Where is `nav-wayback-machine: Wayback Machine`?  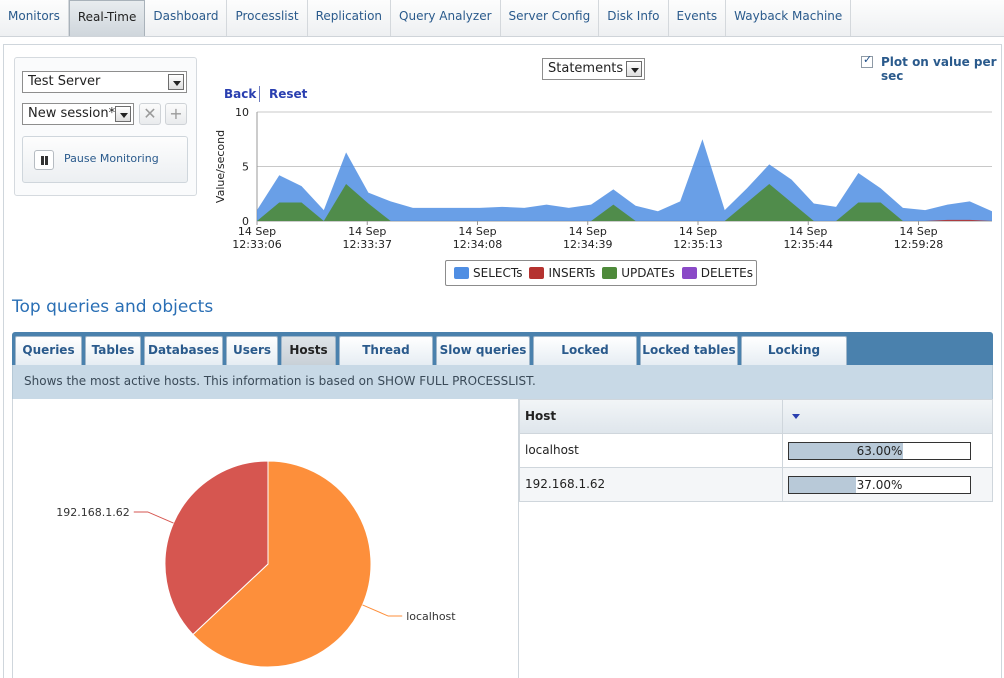 nav-wayback-machine: Wayback Machine is located at coordinates (789, 18).